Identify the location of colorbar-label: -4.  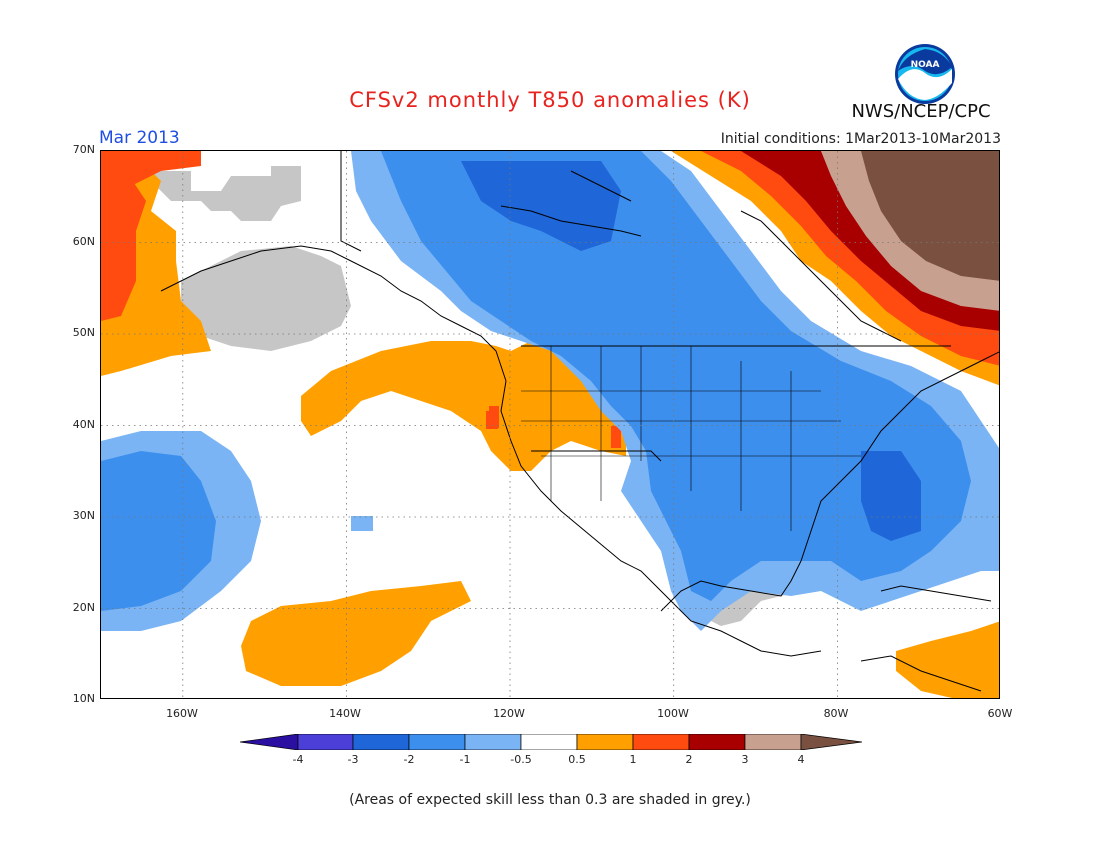
(298, 759).